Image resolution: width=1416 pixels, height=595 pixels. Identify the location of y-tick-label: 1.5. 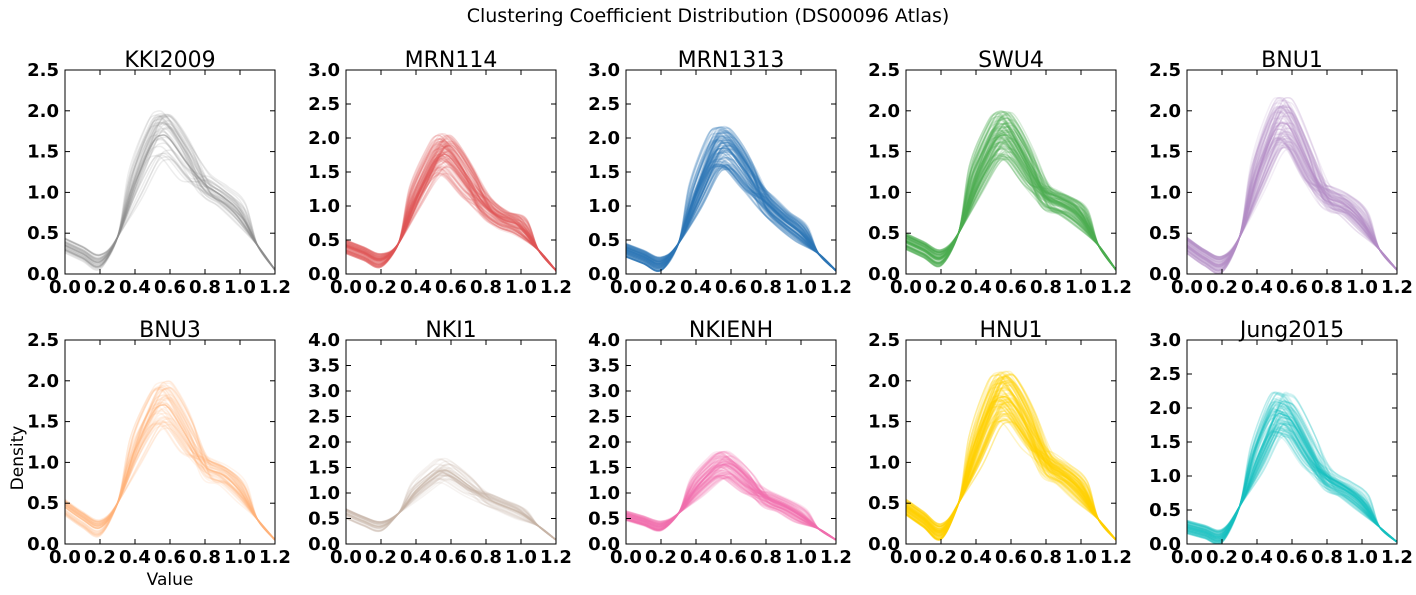
(604, 468).